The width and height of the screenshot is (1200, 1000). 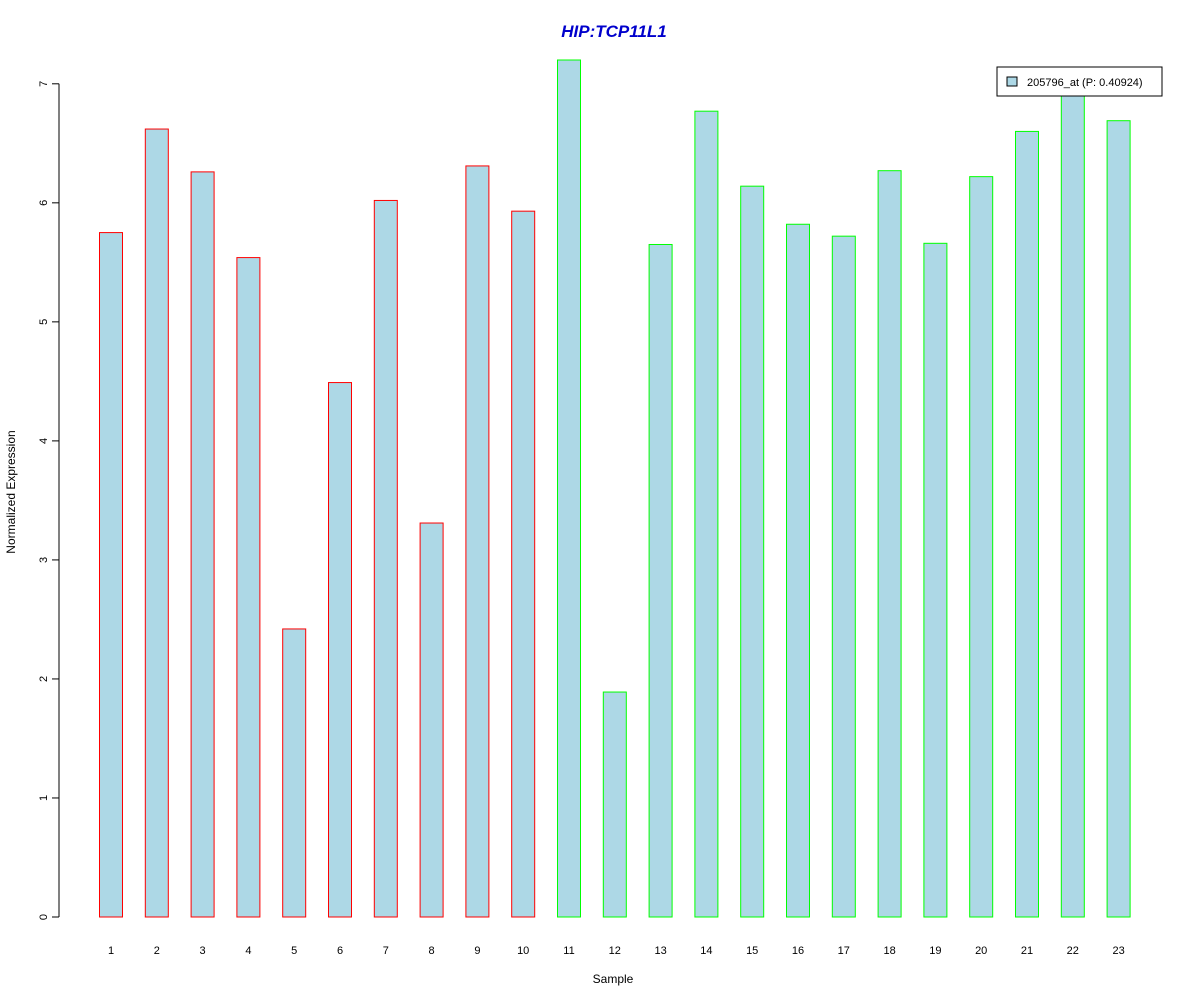 I want to click on x-tick-label: 1, so click(x=111, y=951).